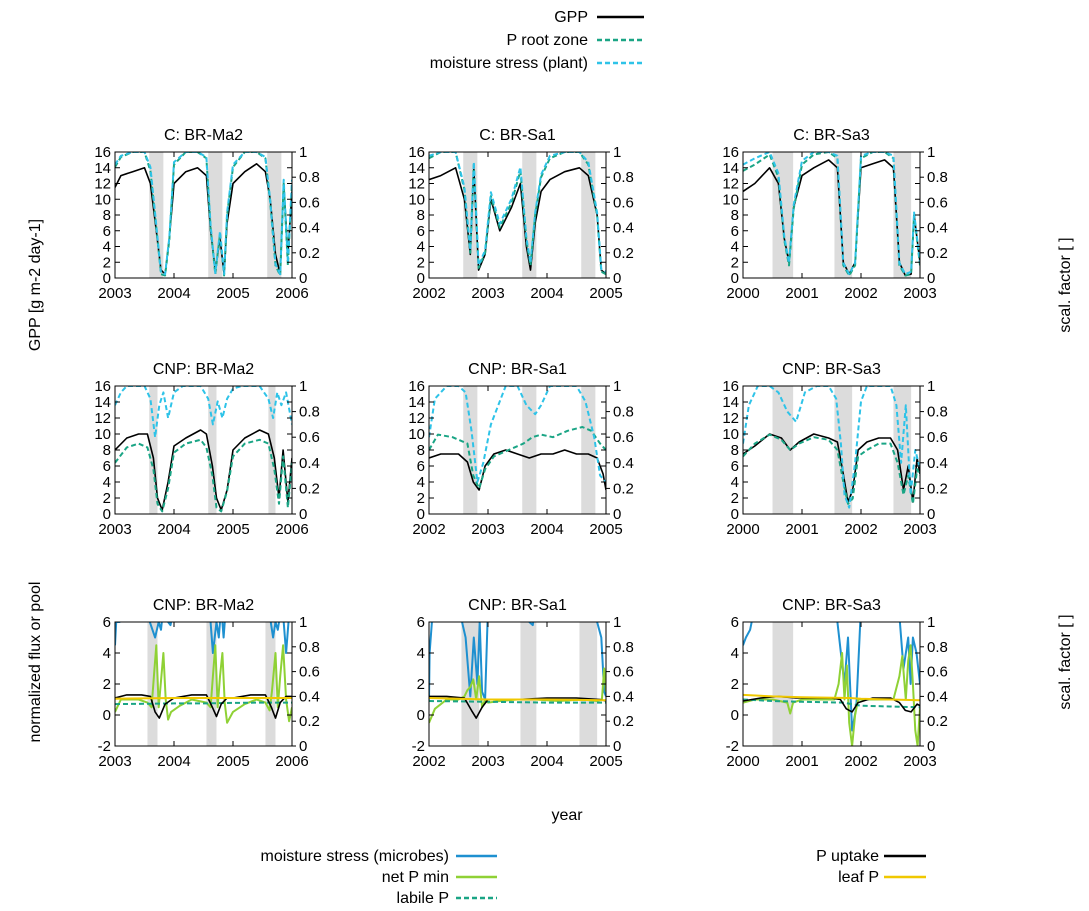 This screenshot has height=911, width=1089. What do you see at coordinates (102, 386) in the screenshot?
I see `ytick-label: 16` at bounding box center [102, 386].